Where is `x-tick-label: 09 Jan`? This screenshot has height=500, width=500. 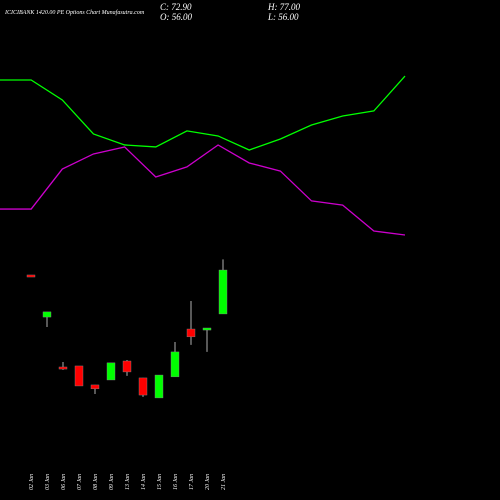 x-tick-label: 09 Jan is located at coordinates (112, 482).